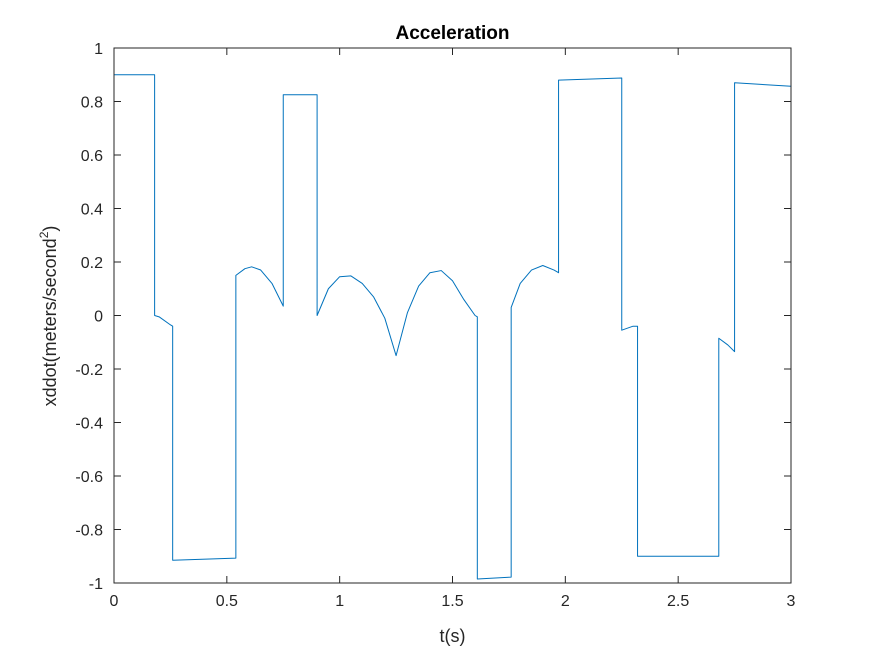  I want to click on y-tick-label: -0.2, so click(89, 370).